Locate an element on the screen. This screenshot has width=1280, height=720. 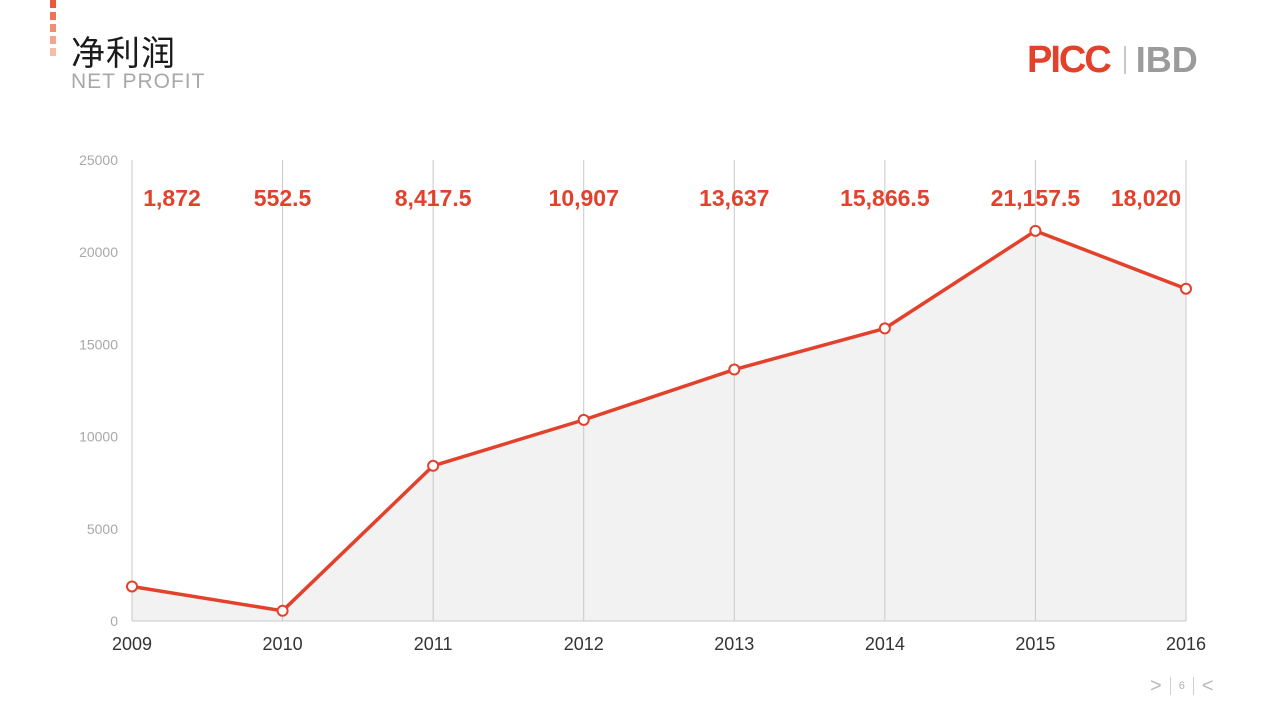
data-label: 15,866.5 is located at coordinates (885, 198).